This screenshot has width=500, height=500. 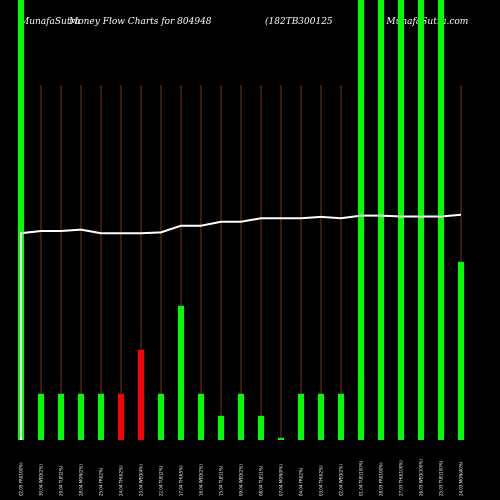 I want to click on x-tick-label: 24.04 THU(2%), so click(x=121, y=480).